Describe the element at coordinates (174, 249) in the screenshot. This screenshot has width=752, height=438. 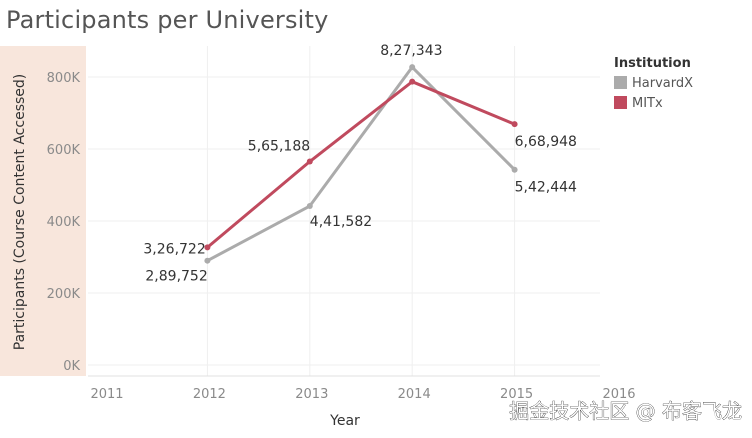
I see `data-label-mitx: 3,26,722` at that location.